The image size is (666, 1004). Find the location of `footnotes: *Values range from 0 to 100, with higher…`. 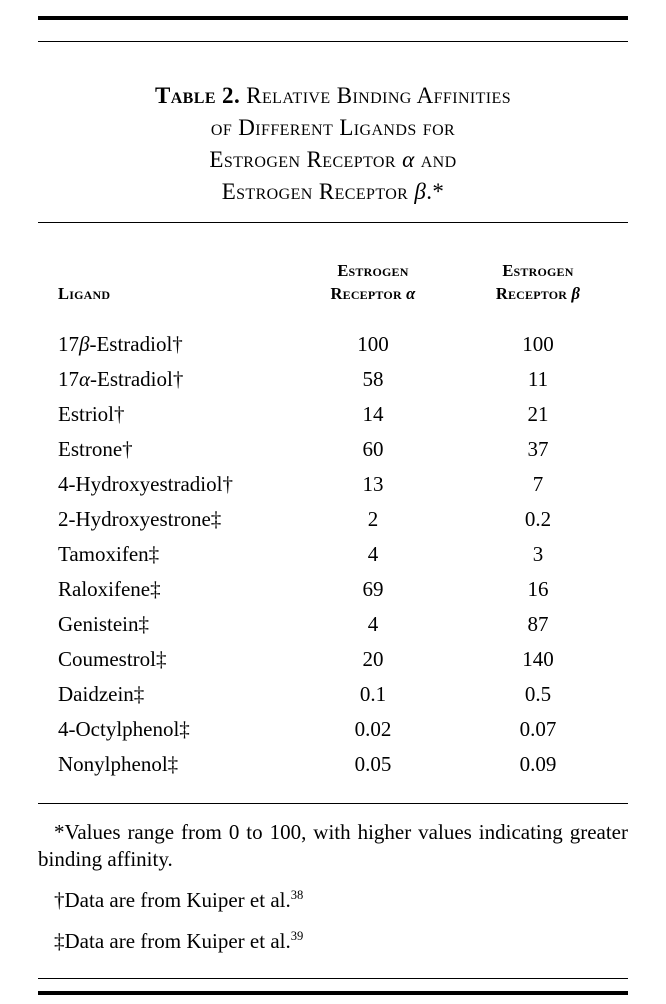

footnotes: *Values range from 0 to 100, with higher… is located at coordinates (333, 887).